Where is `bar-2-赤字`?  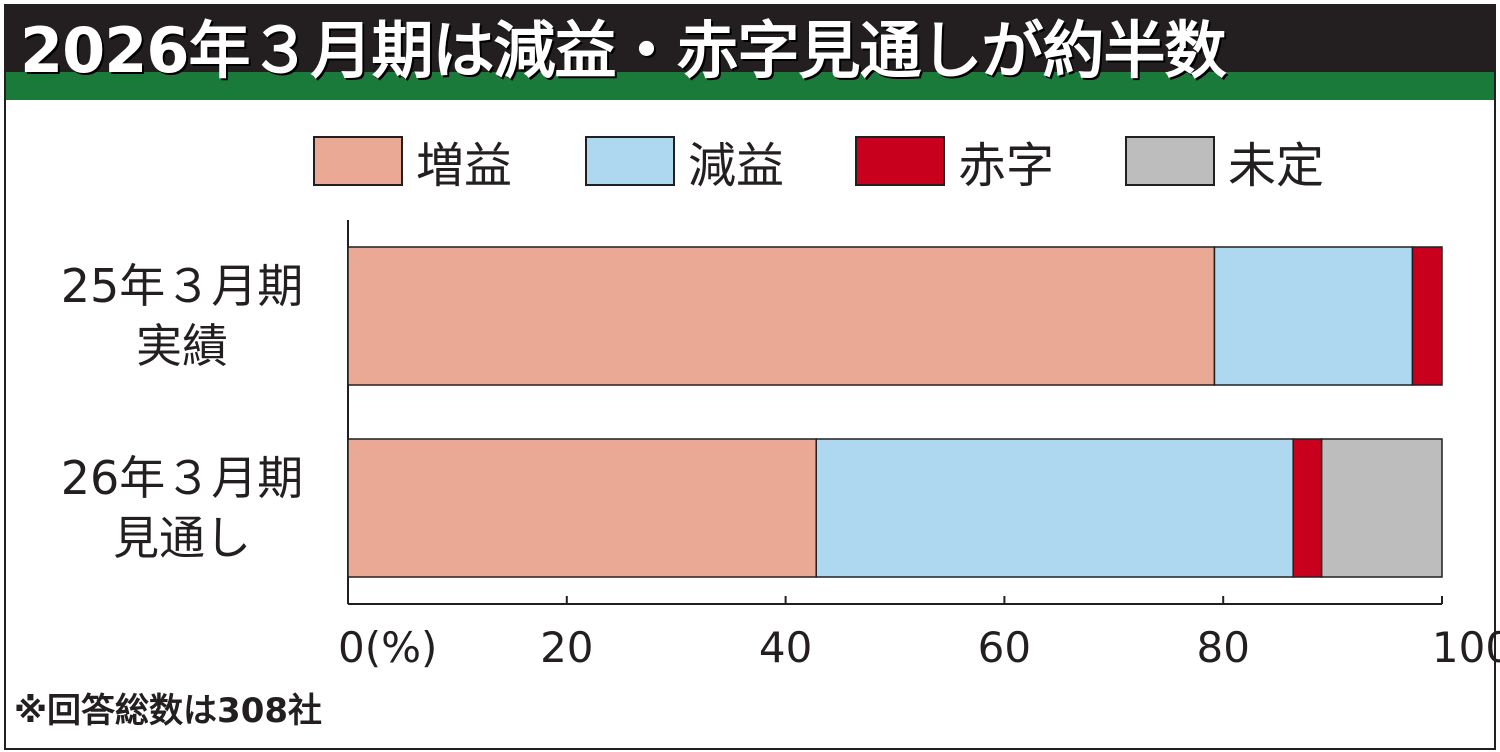 bar-2-赤字 is located at coordinates (1307, 508).